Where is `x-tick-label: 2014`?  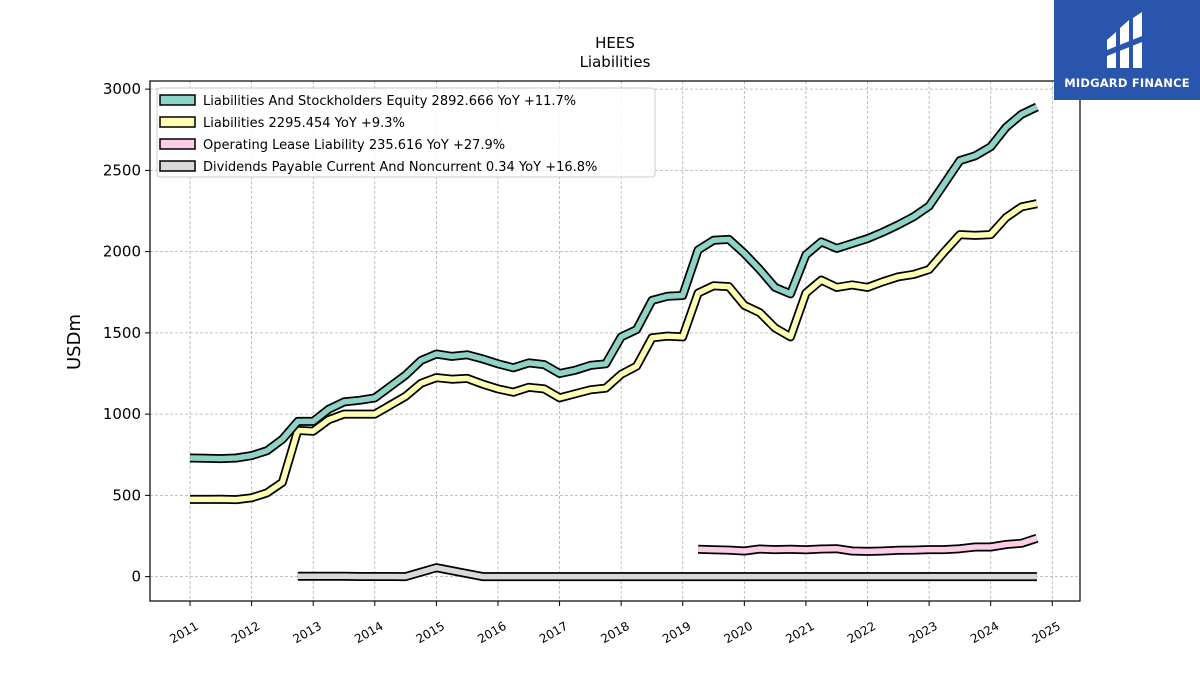
x-tick-label: 2014 is located at coordinates (368, 632).